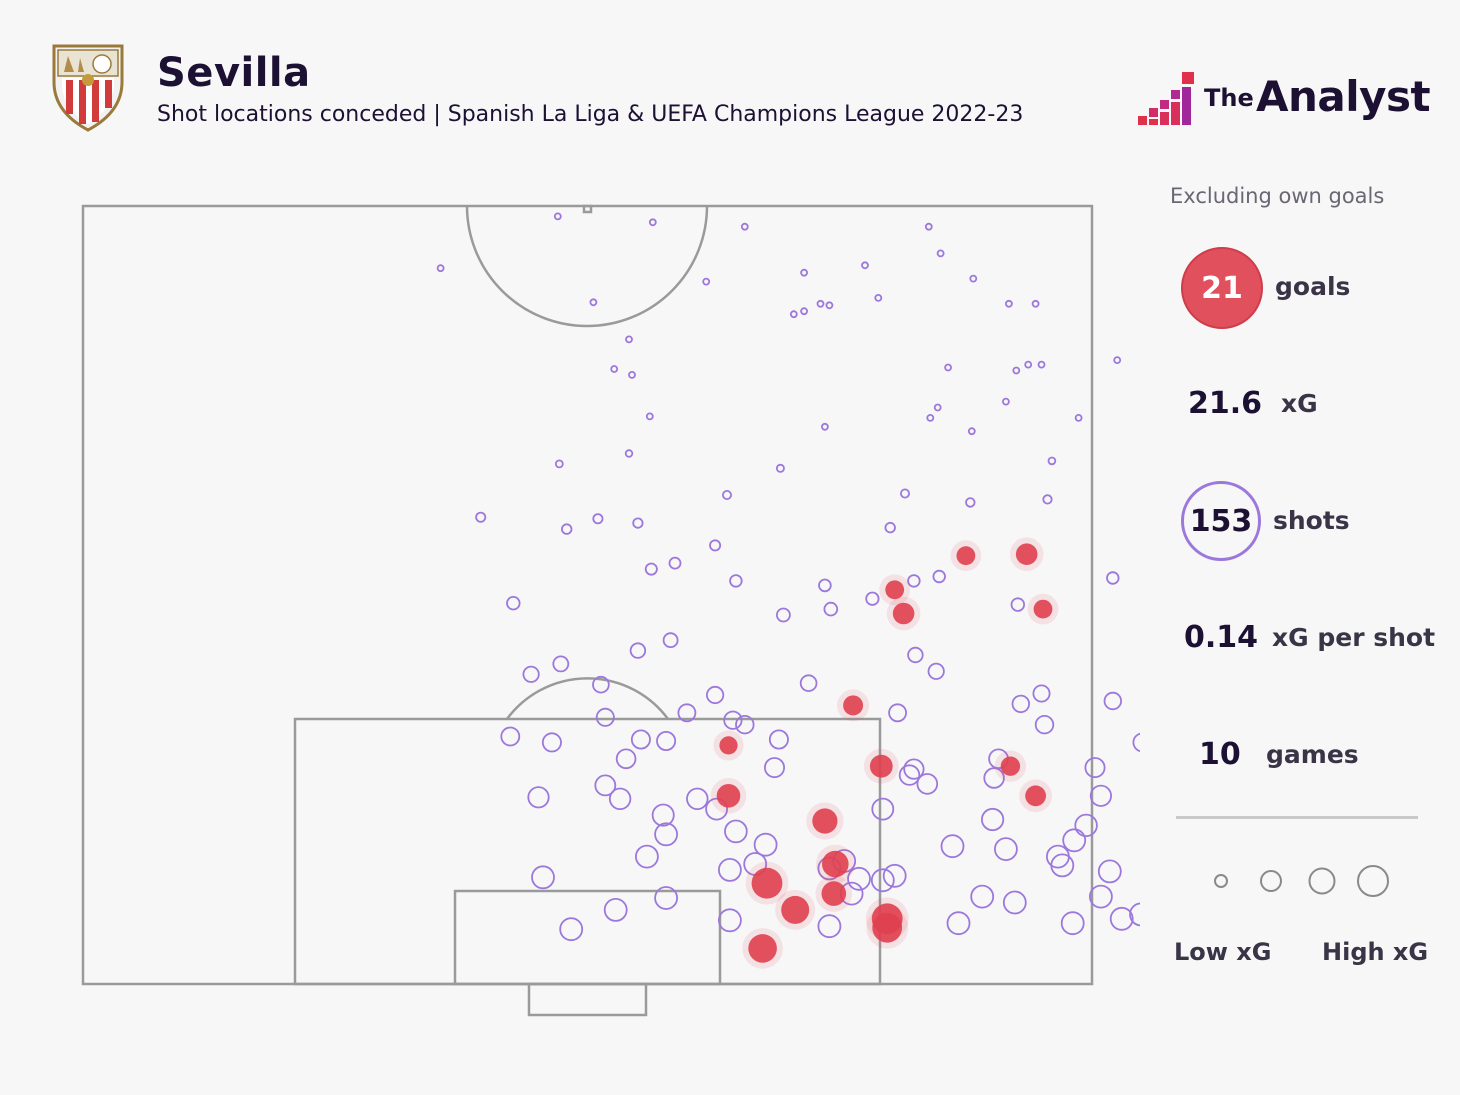  Describe the element at coordinates (1221, 637) in the screenshot. I see `xg-per-shot-value: 0.14` at that location.